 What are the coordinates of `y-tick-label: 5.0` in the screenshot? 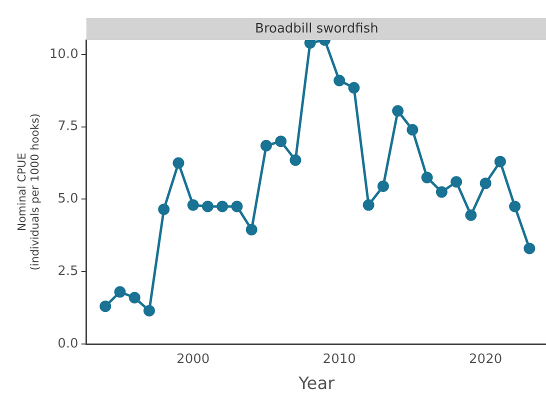 It's located at (68, 199).